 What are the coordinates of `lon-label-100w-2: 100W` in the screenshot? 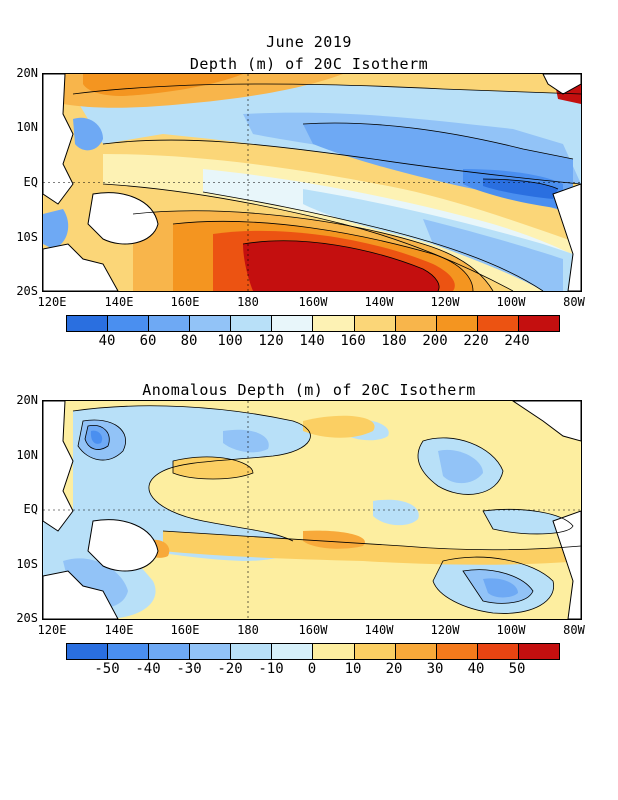 It's located at (511, 630).